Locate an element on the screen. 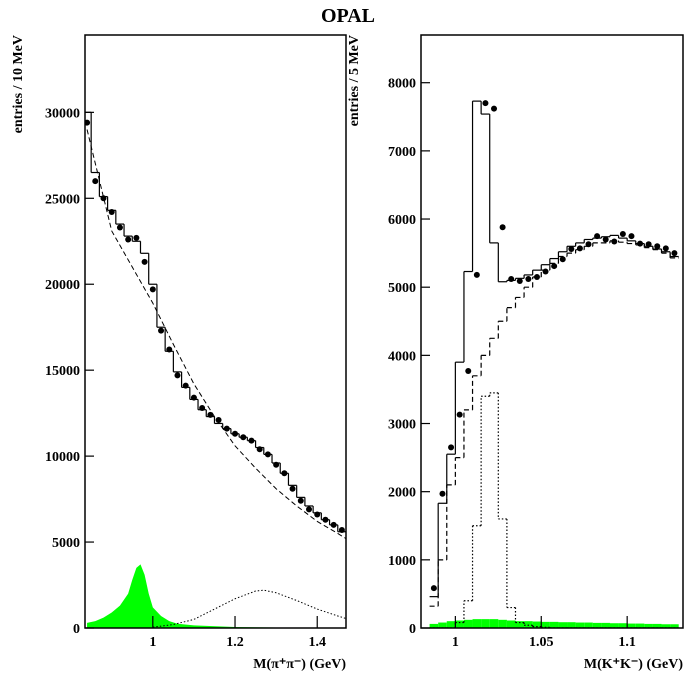 The image size is (697, 677). figure-title: OPAL is located at coordinates (348, 16).